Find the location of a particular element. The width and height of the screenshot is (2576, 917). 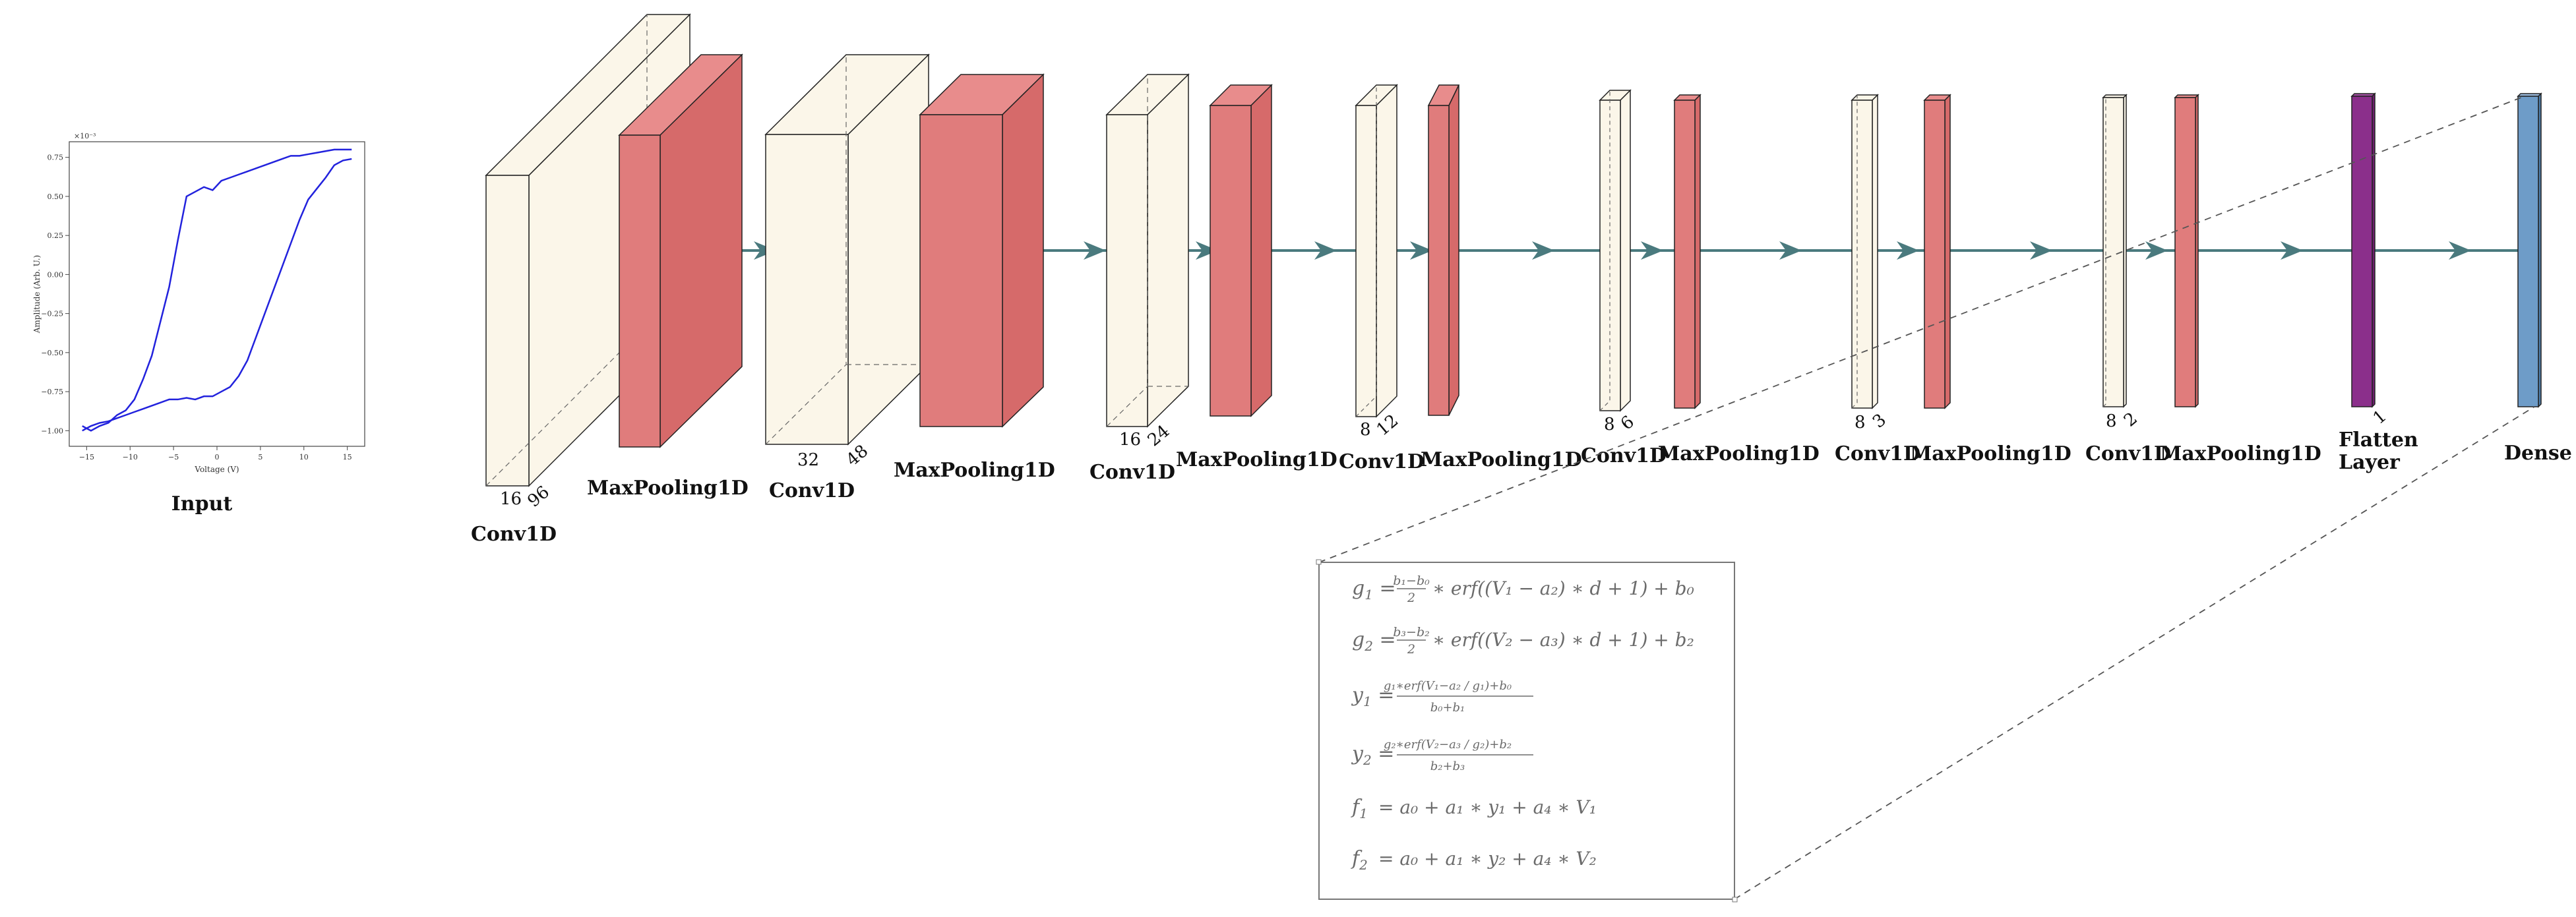

layer-dense is located at coordinates (2529, 250).